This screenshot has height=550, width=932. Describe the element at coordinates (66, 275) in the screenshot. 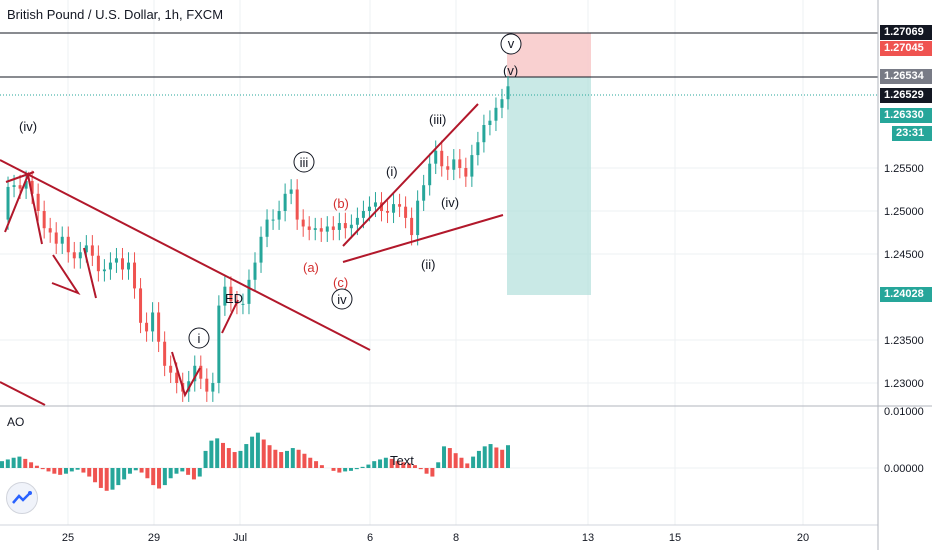

I see `pattern-lines-mid` at that location.